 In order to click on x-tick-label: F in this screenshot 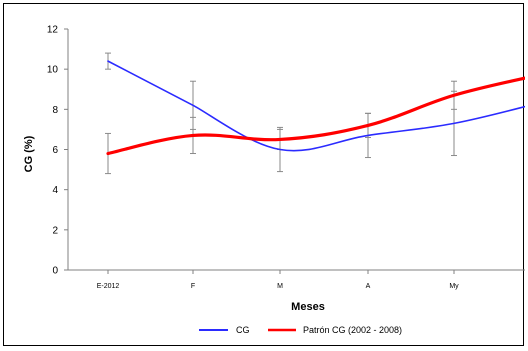, I will do `click(193, 286)`.